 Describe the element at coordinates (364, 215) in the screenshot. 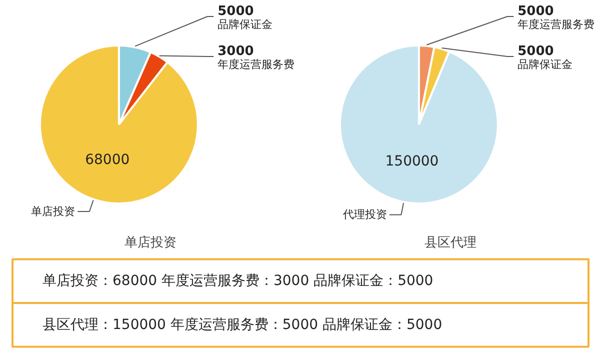

I see `slice-label: 代理投资` at that location.